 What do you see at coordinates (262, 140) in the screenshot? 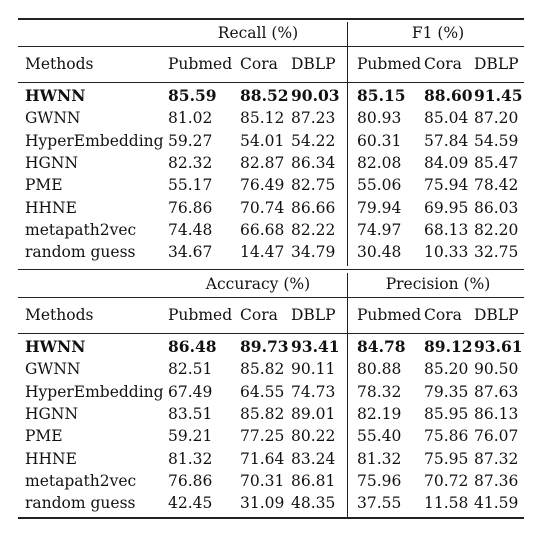
I see `value-cell: 54.01` at bounding box center [262, 140].